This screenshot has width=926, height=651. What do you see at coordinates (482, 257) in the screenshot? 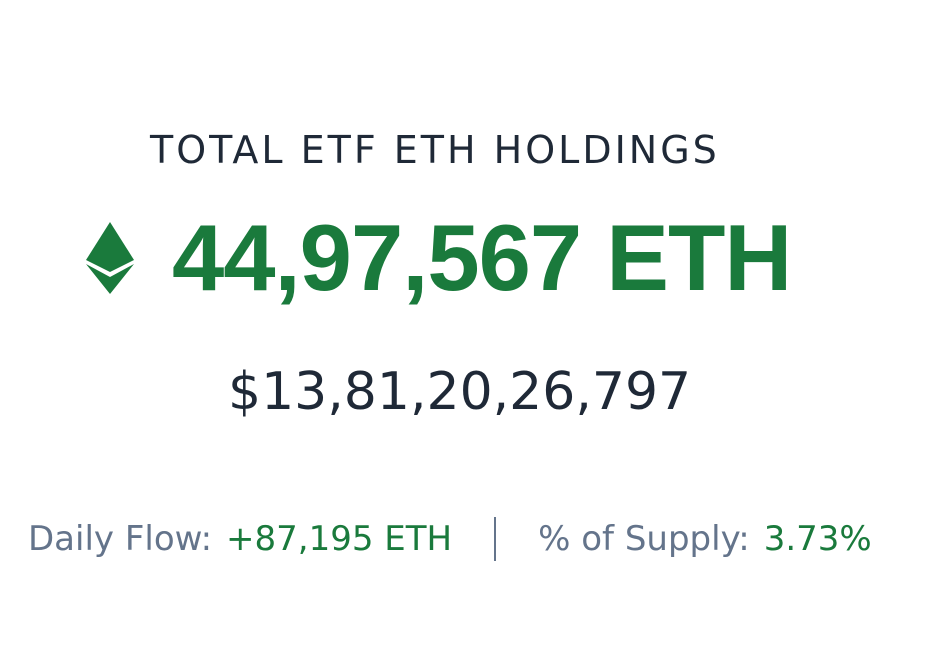
I see `eth-holdings-amount: 44,97,567 ETH` at bounding box center [482, 257].